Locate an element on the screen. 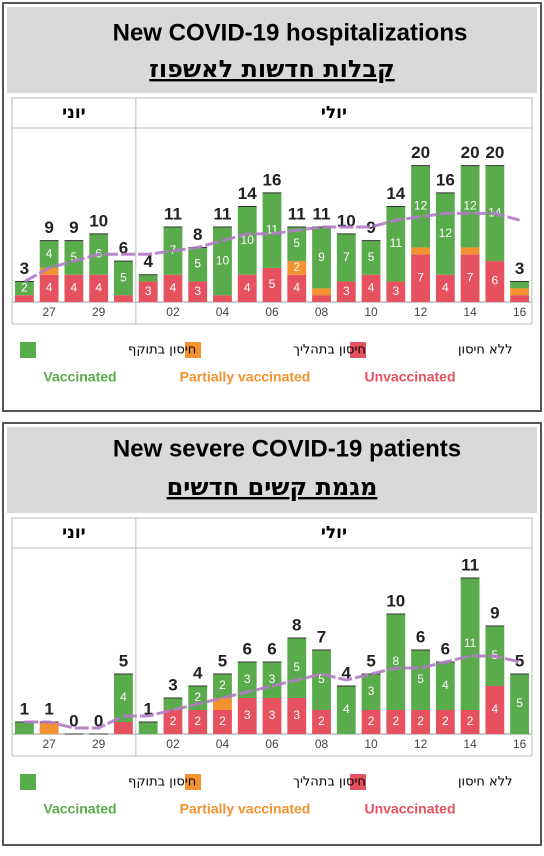 The width and height of the screenshot is (544, 856). x-tick-label: 08 is located at coordinates (322, 312).